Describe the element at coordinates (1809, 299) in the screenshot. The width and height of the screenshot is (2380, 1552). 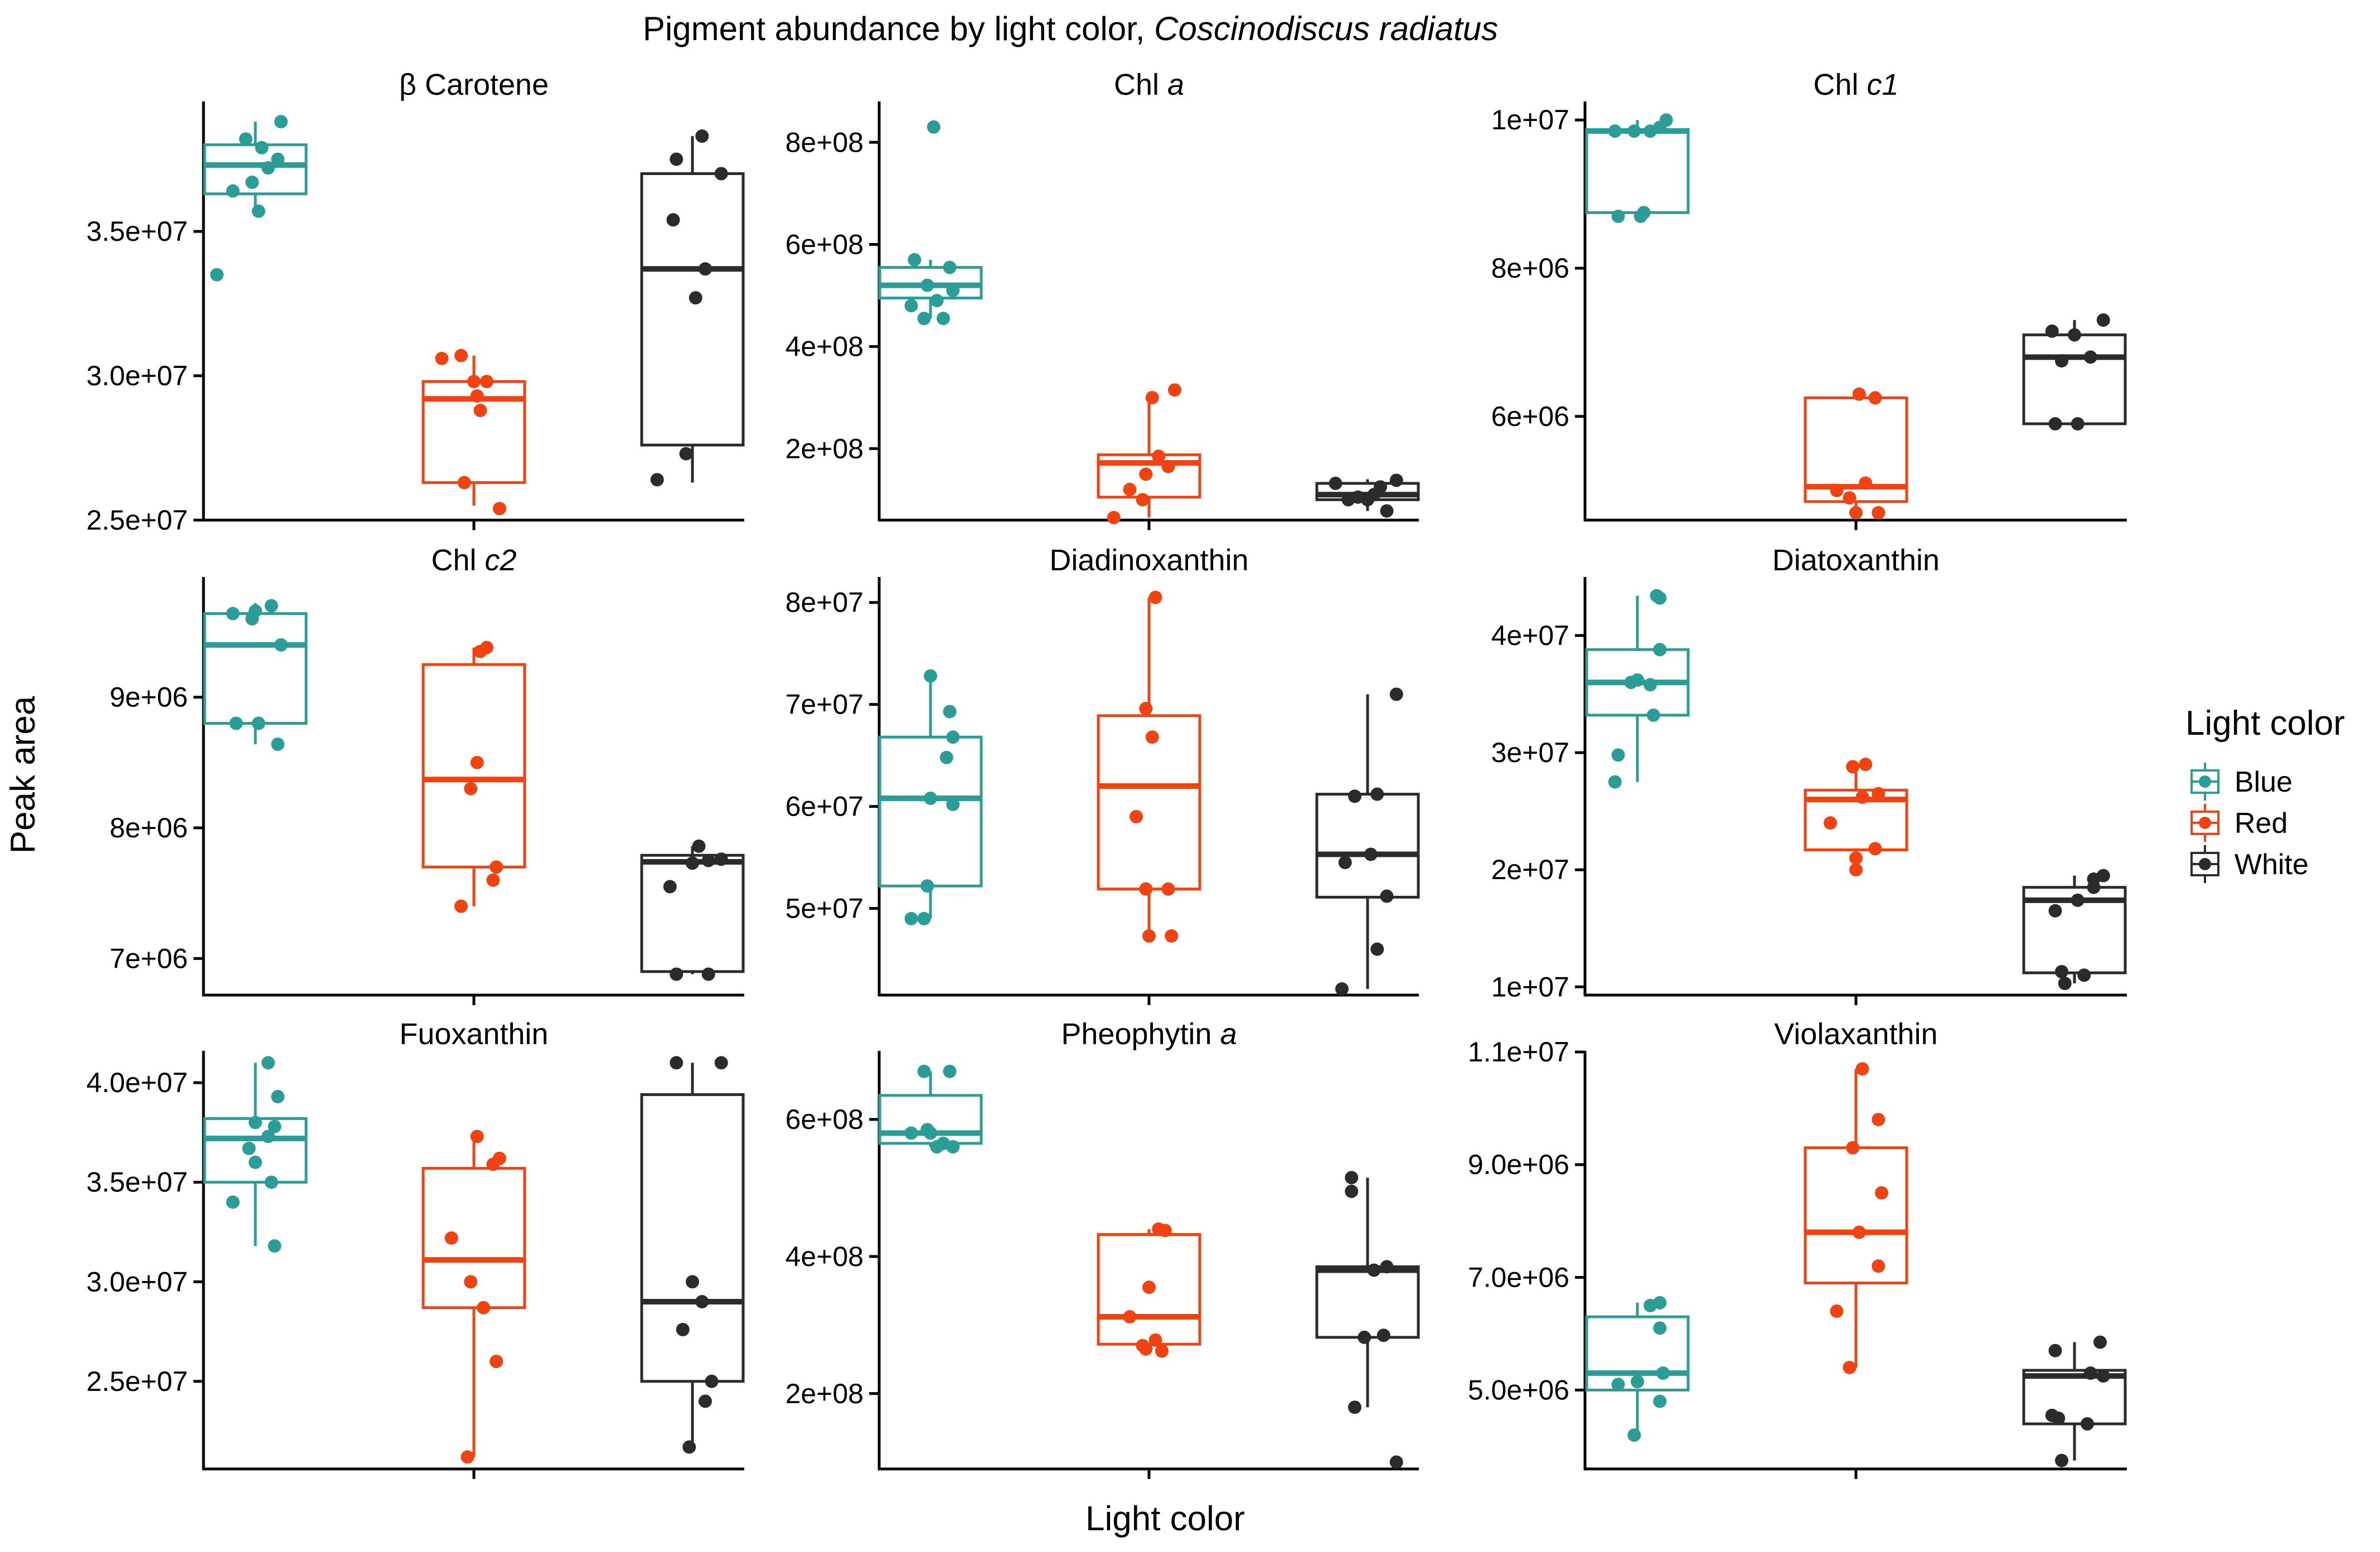
I see `panel-3: Chl c1 6e+06 8e+06 1e+07` at that location.